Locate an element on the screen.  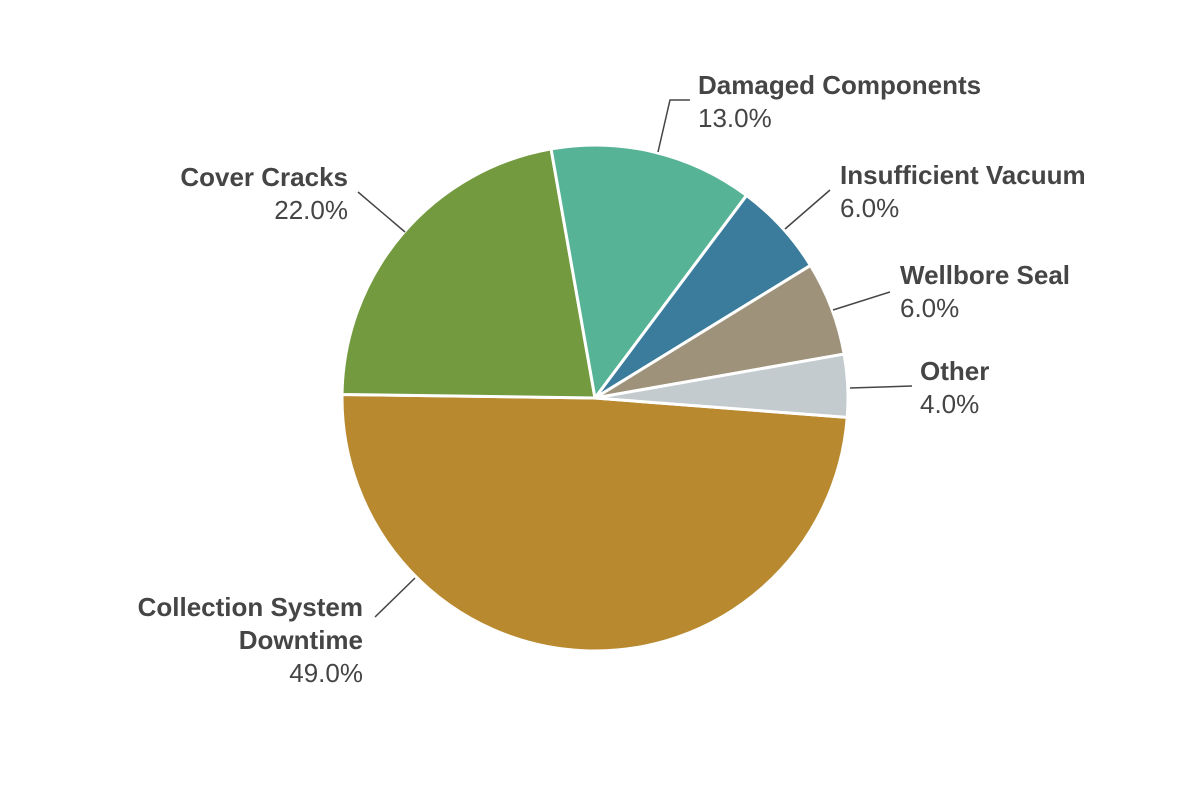
category-name: Wellbore Seal is located at coordinates (985, 275).